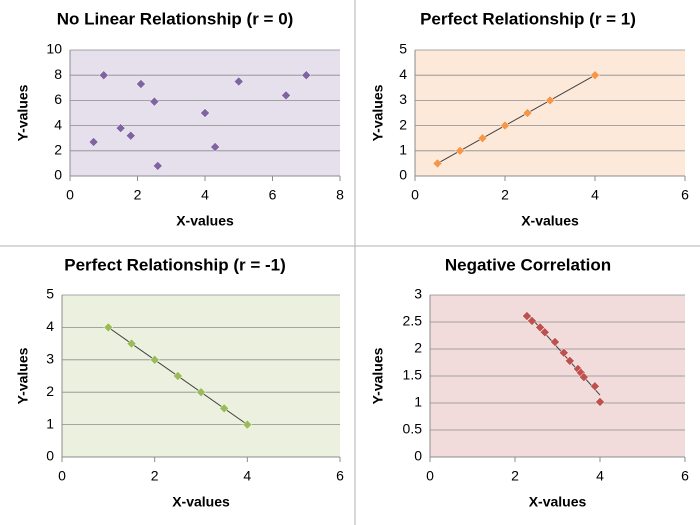 This screenshot has width=700, height=525. I want to click on chart-title: No Linear Relationship (r = 0), so click(175, 18).